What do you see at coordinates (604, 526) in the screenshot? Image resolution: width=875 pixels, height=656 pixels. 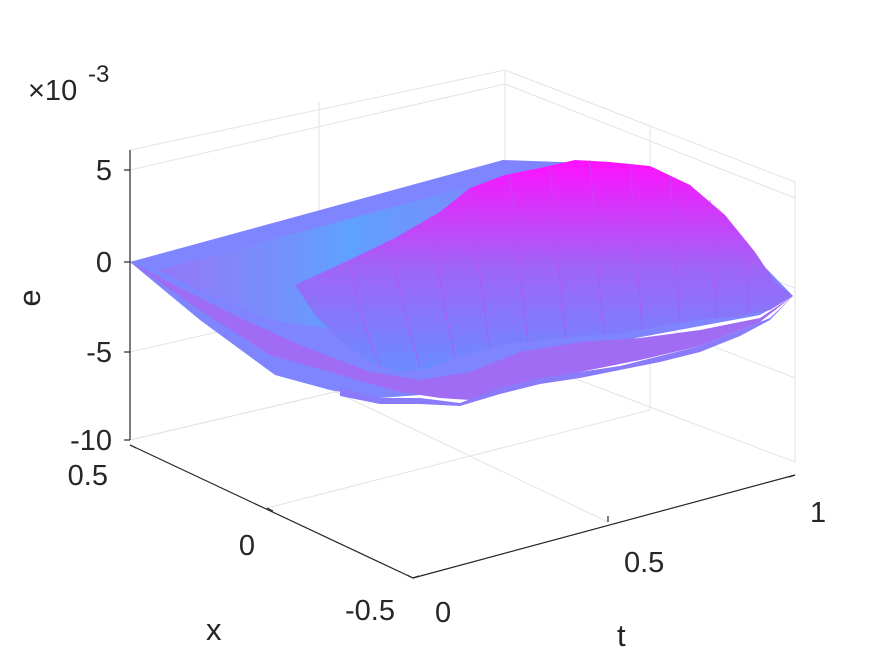 I see `t-axis-ticks` at bounding box center [604, 526].